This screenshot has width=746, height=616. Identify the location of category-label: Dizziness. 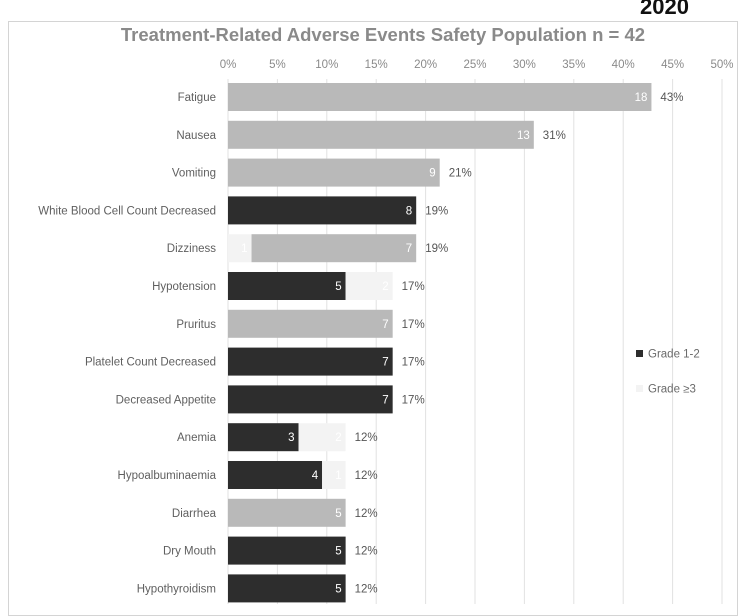
(191, 249).